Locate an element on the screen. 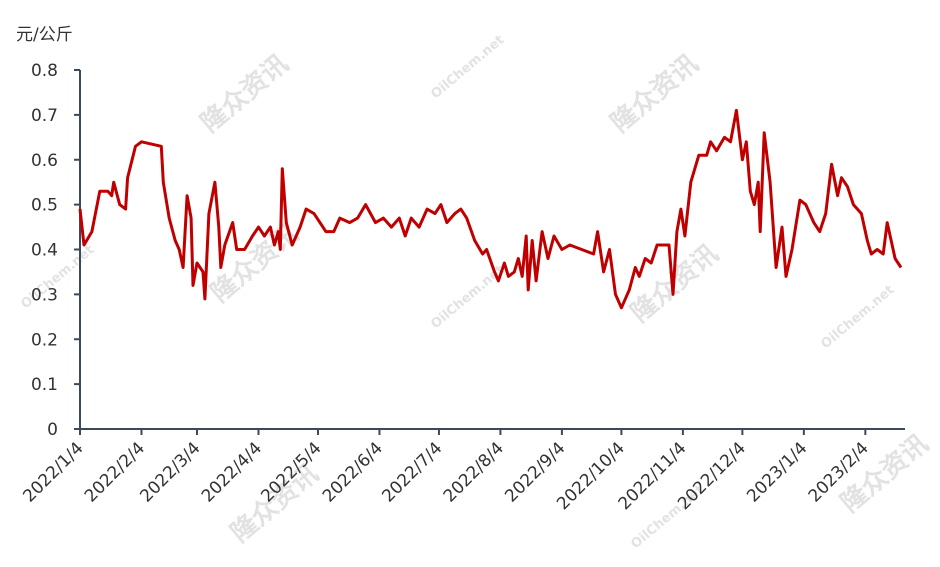  y-tick-label: 0.5 is located at coordinates (44, 206).